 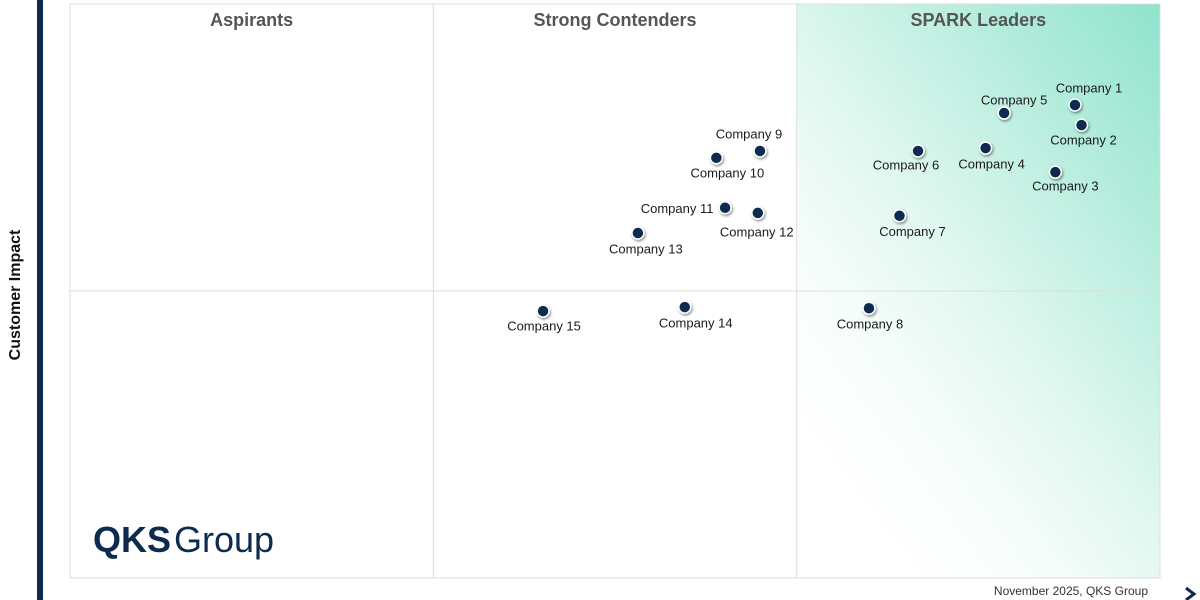 What do you see at coordinates (1089, 87) in the screenshot?
I see `point-label: Company 1` at bounding box center [1089, 87].